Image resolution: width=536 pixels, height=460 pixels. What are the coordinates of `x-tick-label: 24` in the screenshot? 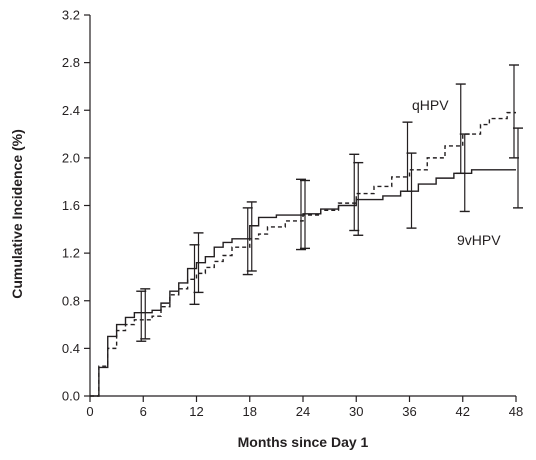 It's located at (303, 411).